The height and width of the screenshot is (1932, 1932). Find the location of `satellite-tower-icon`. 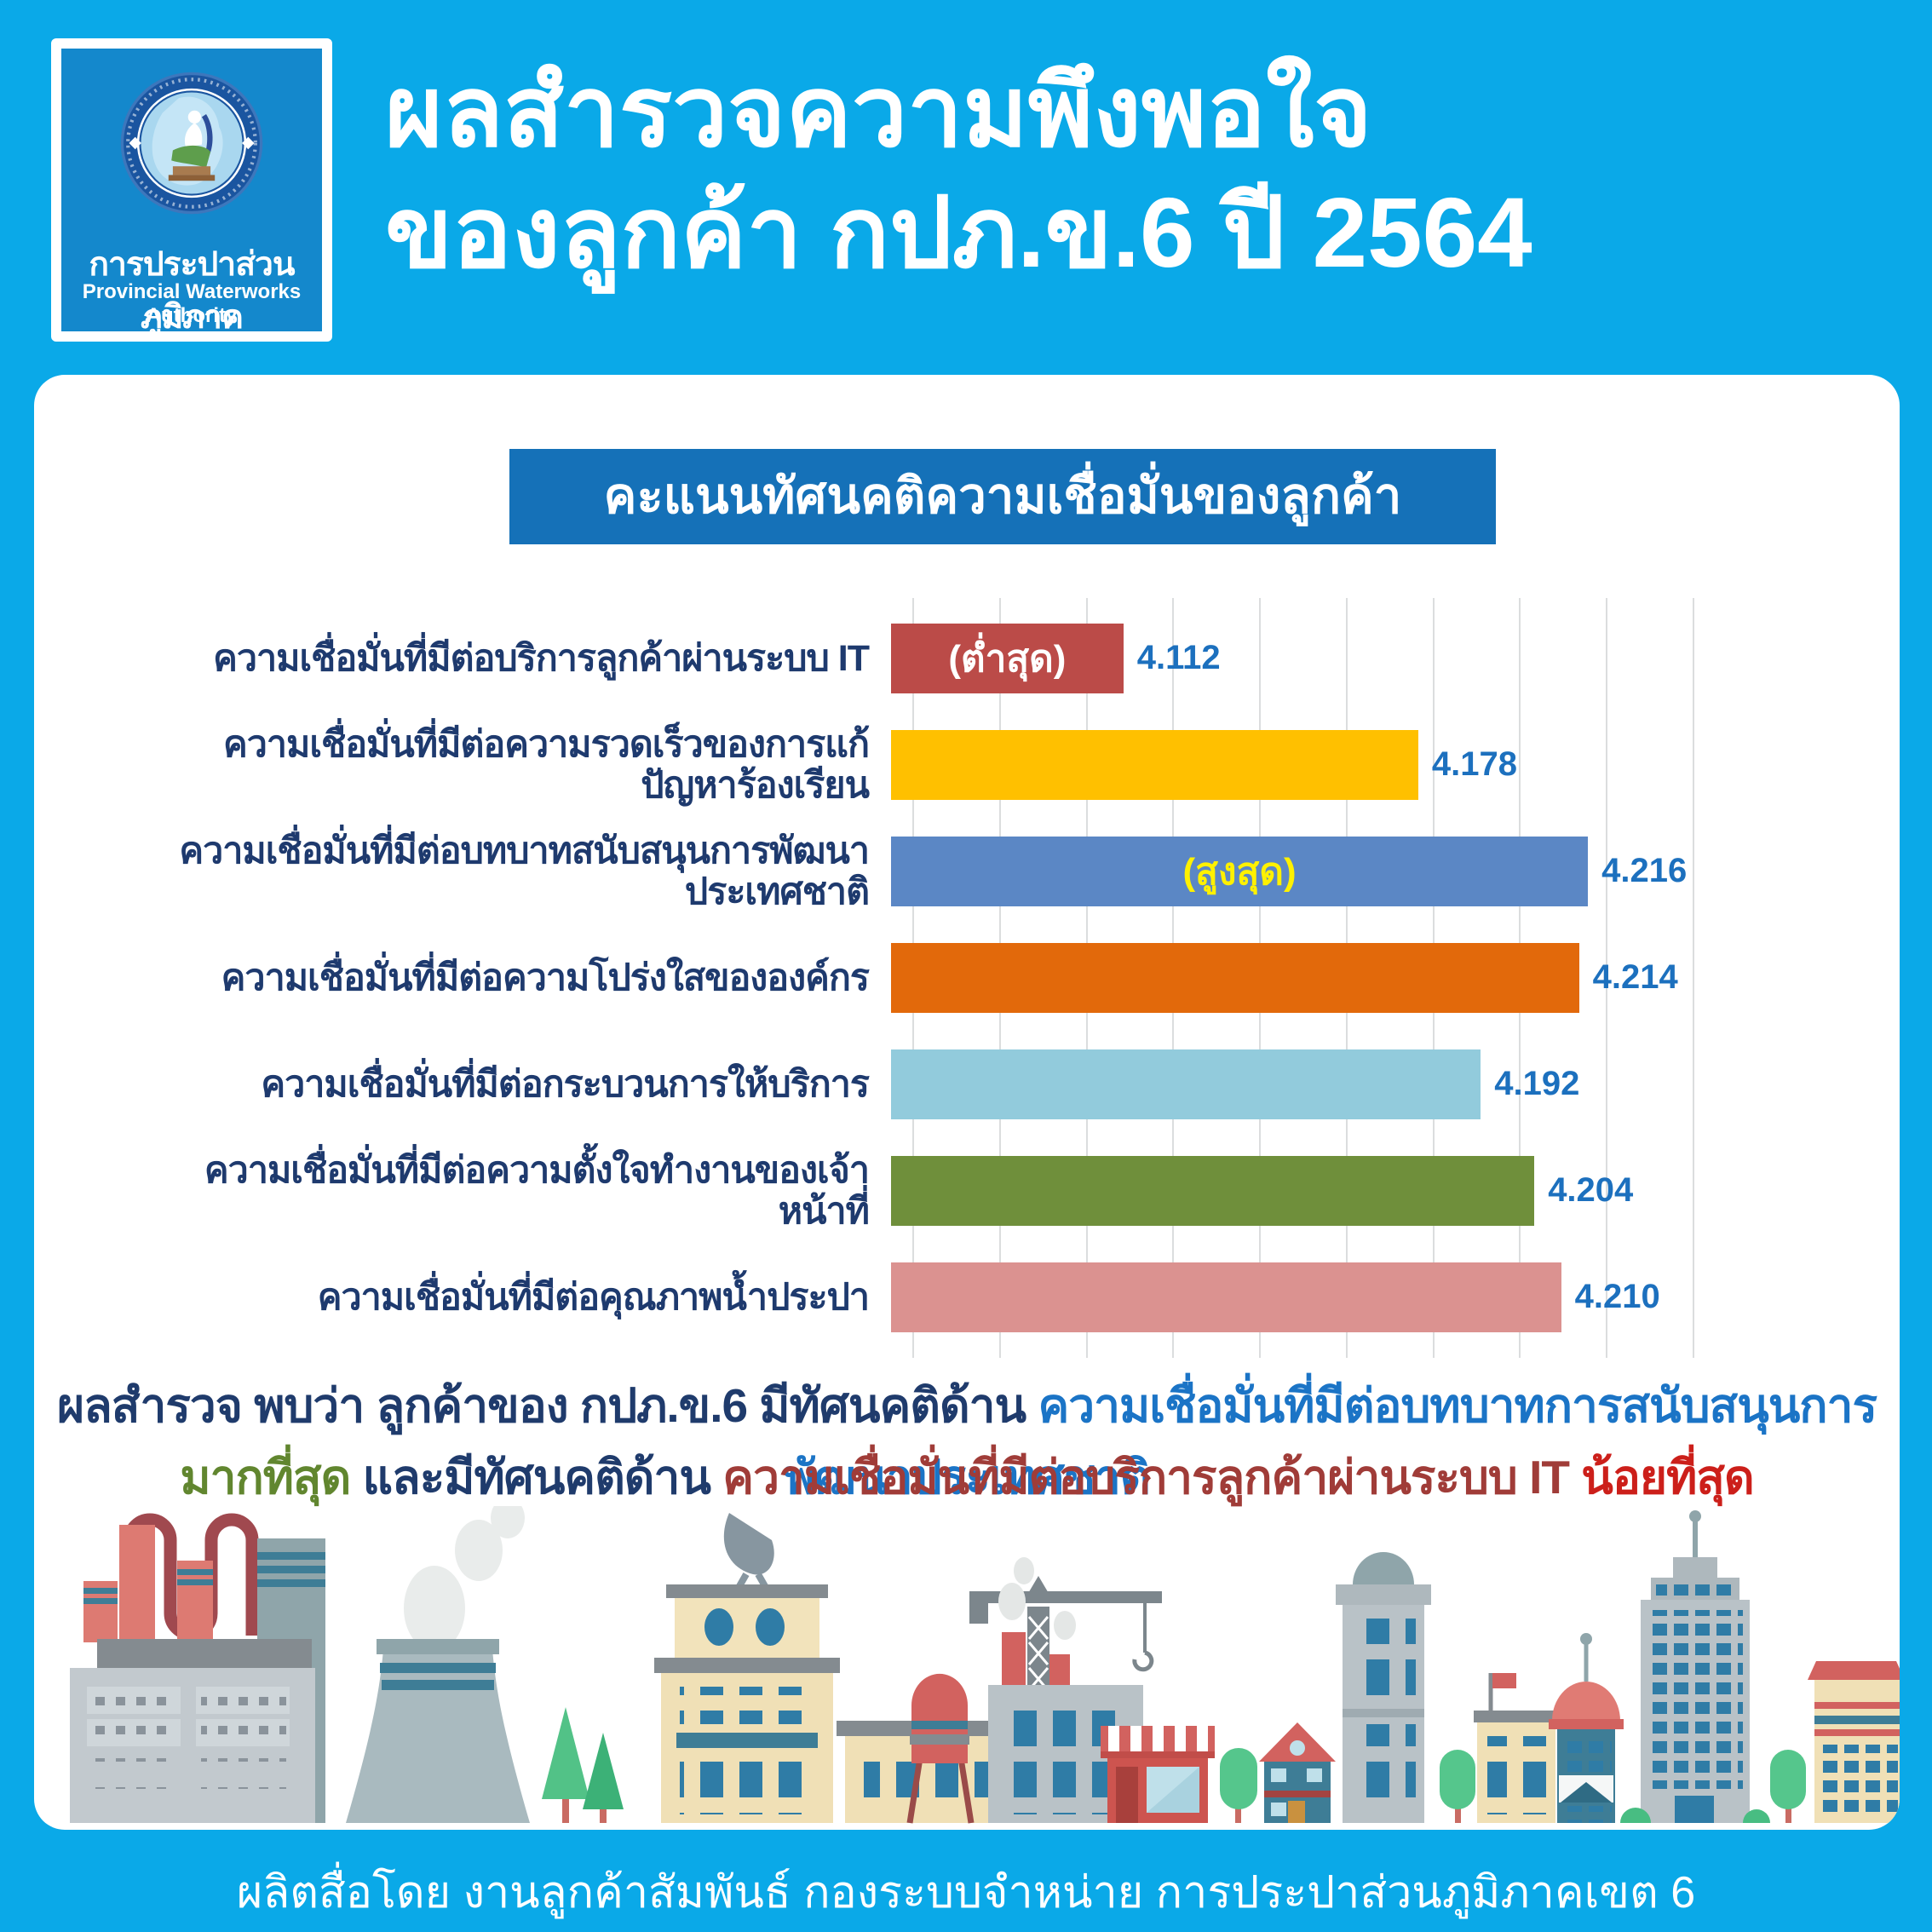

satellite-tower-icon is located at coordinates (747, 1668).